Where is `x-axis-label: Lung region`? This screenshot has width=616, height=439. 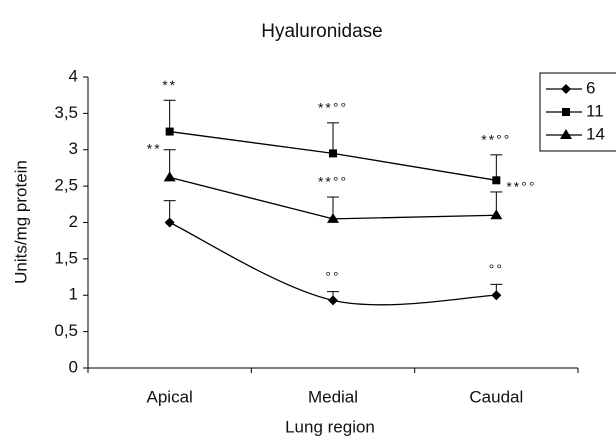 x-axis-label: Lung region is located at coordinates (330, 426).